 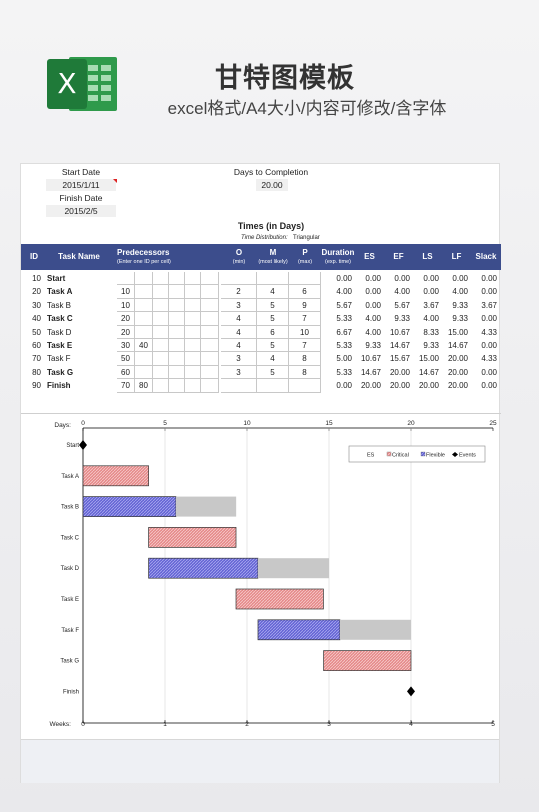 What do you see at coordinates (467, 456) in the screenshot?
I see `legend-label: Events` at bounding box center [467, 456].